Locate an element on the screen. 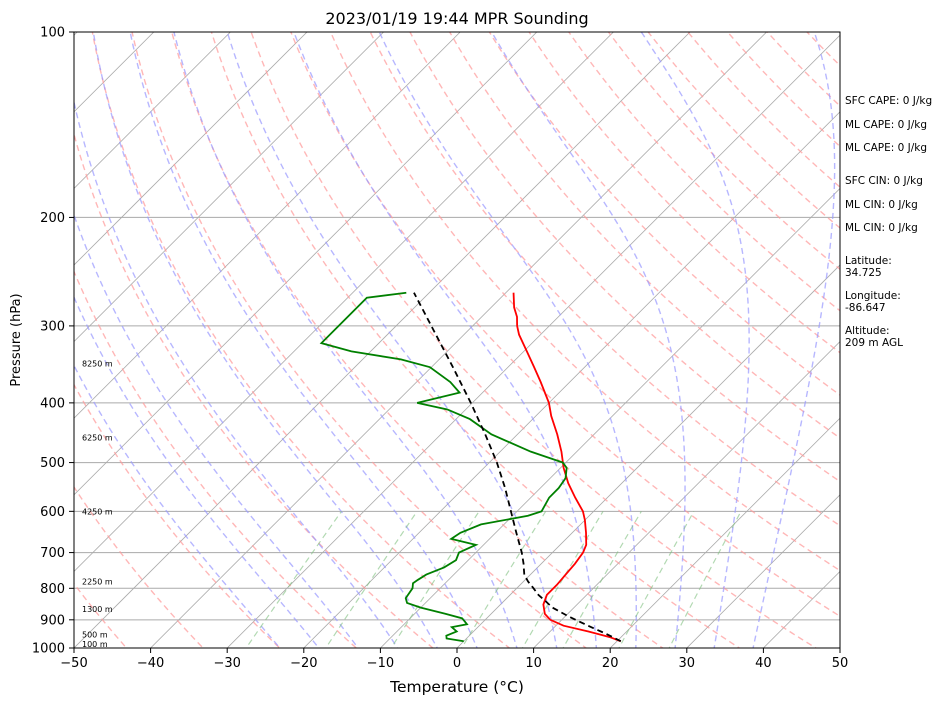 Image resolution: width=946 pixels, height=705 pixels. height-label: 100 m is located at coordinates (95, 644).